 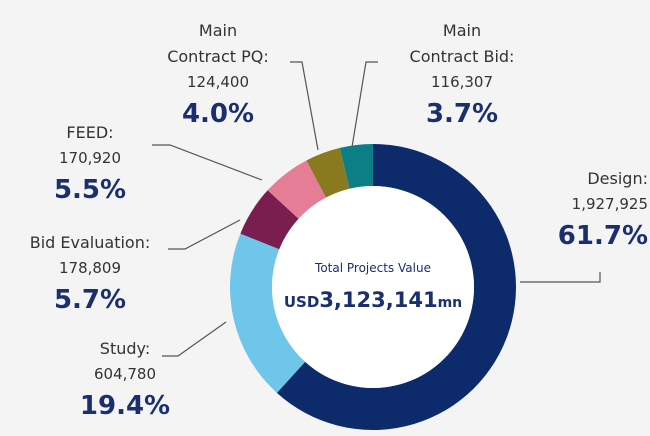 What do you see at coordinates (90, 242) in the screenshot?
I see `category-label: Bid Evaluation:` at bounding box center [90, 242].